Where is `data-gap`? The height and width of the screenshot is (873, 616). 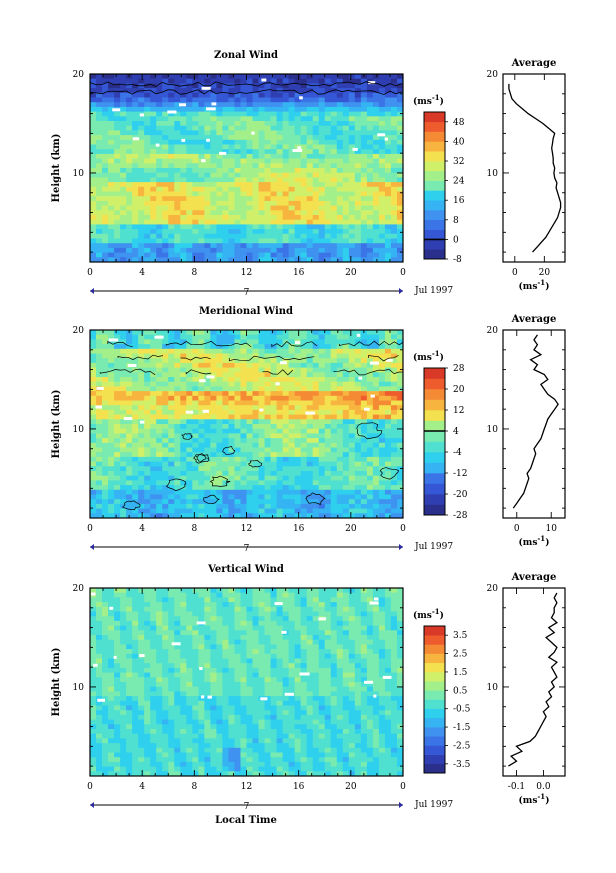
data-gap is located at coordinates (253, 133).